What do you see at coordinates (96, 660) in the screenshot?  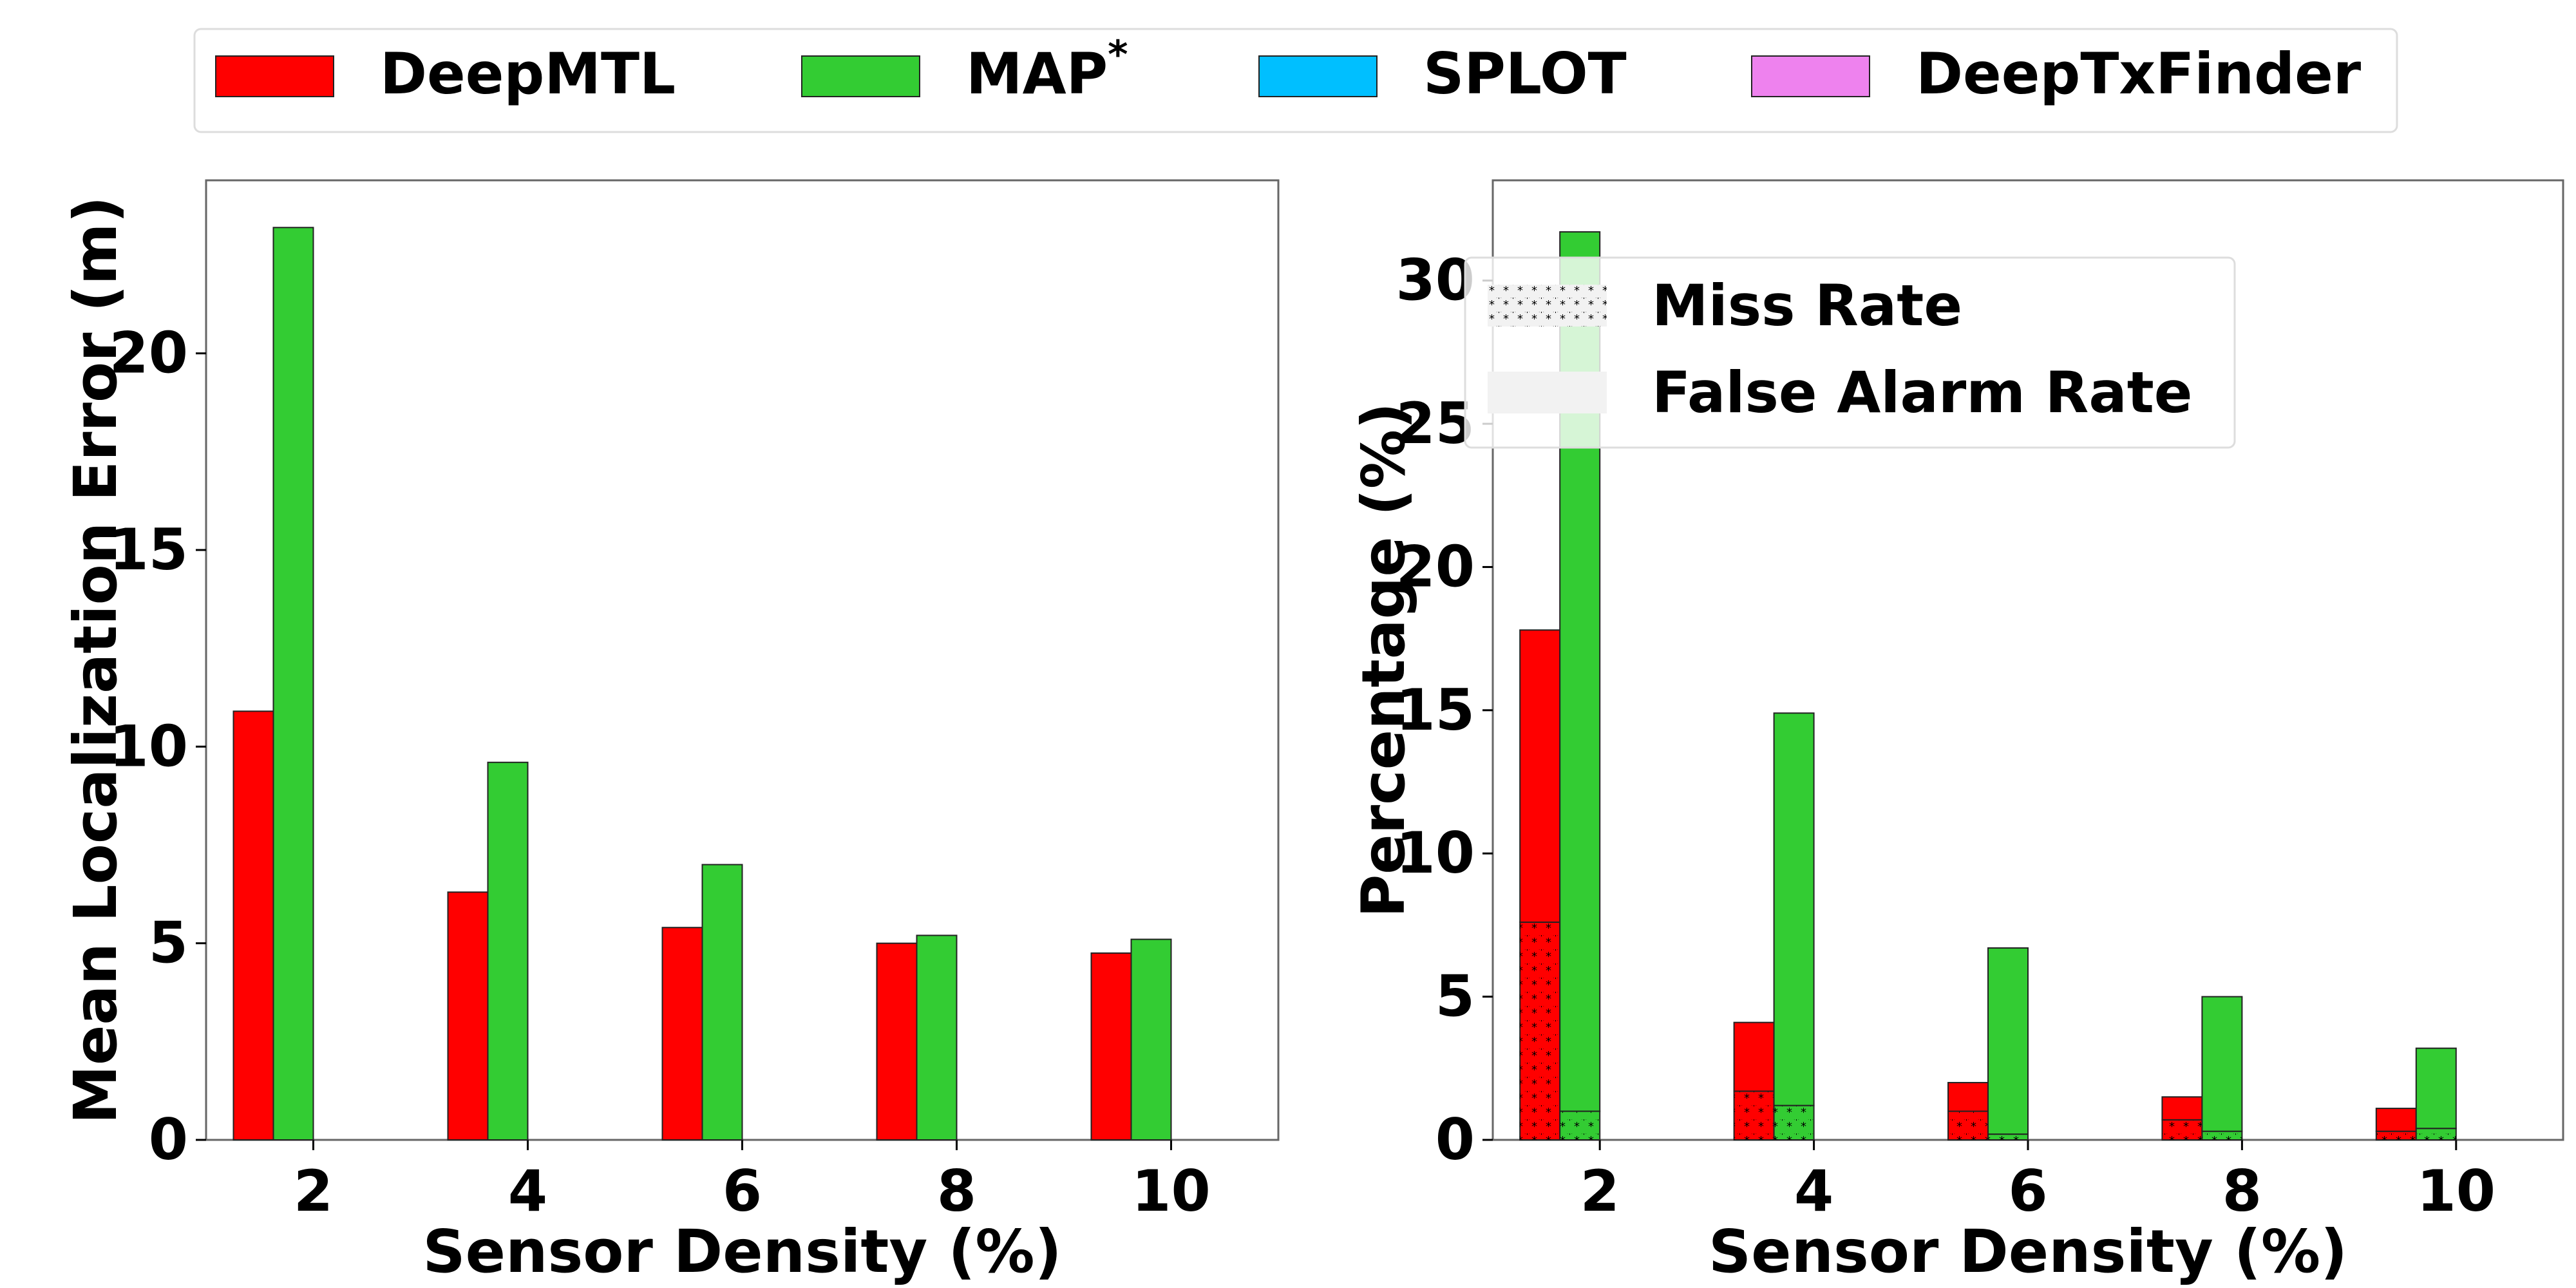 I see `y-axis-label: Mean Localization Error (m)` at bounding box center [96, 660].